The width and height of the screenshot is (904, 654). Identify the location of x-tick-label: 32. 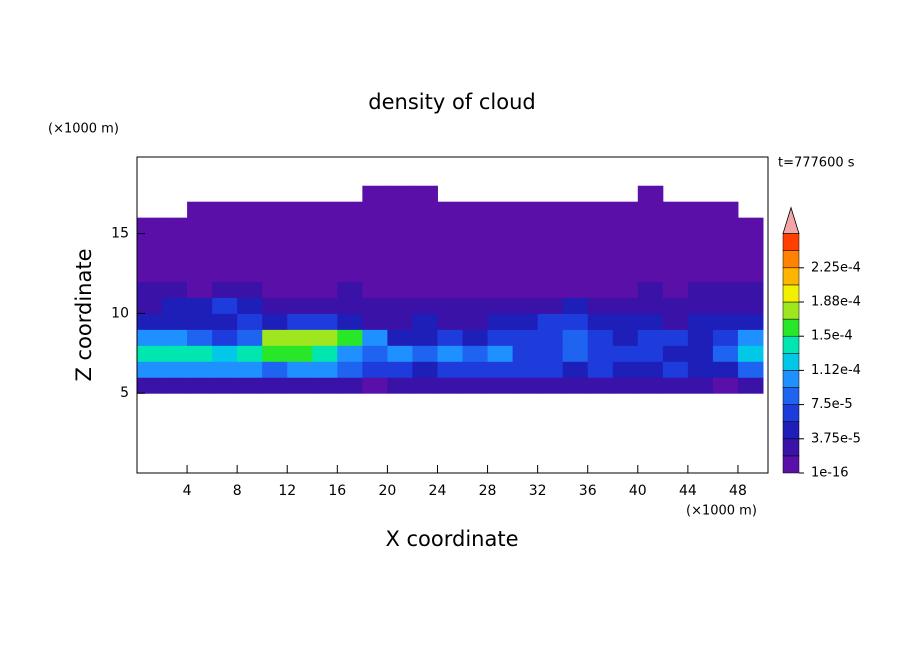
(538, 491).